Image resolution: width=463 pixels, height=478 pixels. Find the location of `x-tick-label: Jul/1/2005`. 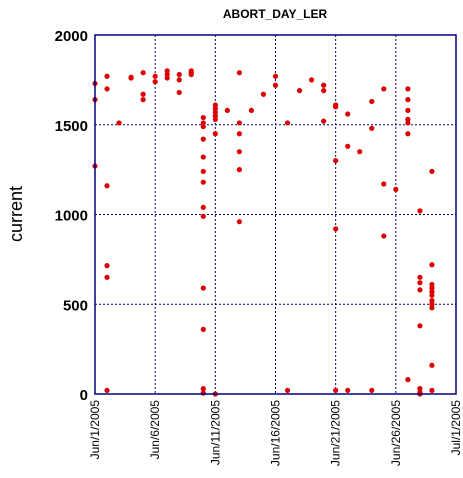

x-tick-label: Jul/1/2005 is located at coordinates (456, 428).